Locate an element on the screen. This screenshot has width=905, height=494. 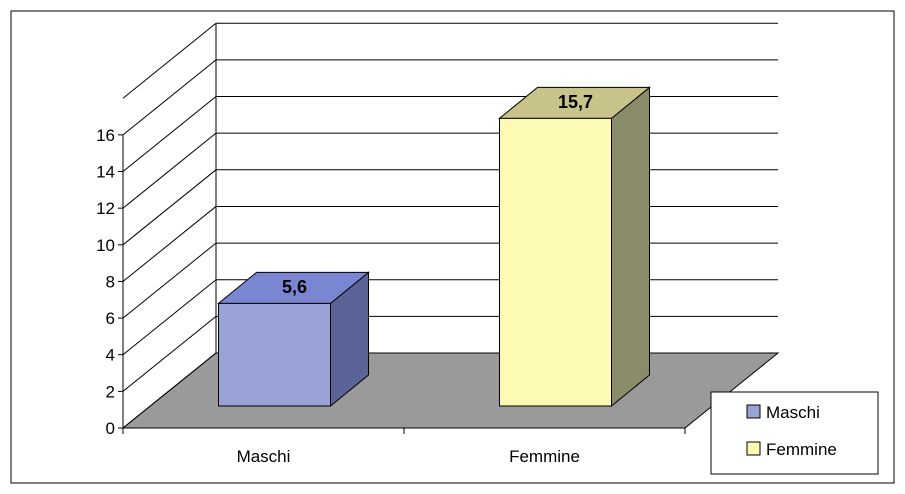
legend: Maschi Femmine is located at coordinates (794, 433).